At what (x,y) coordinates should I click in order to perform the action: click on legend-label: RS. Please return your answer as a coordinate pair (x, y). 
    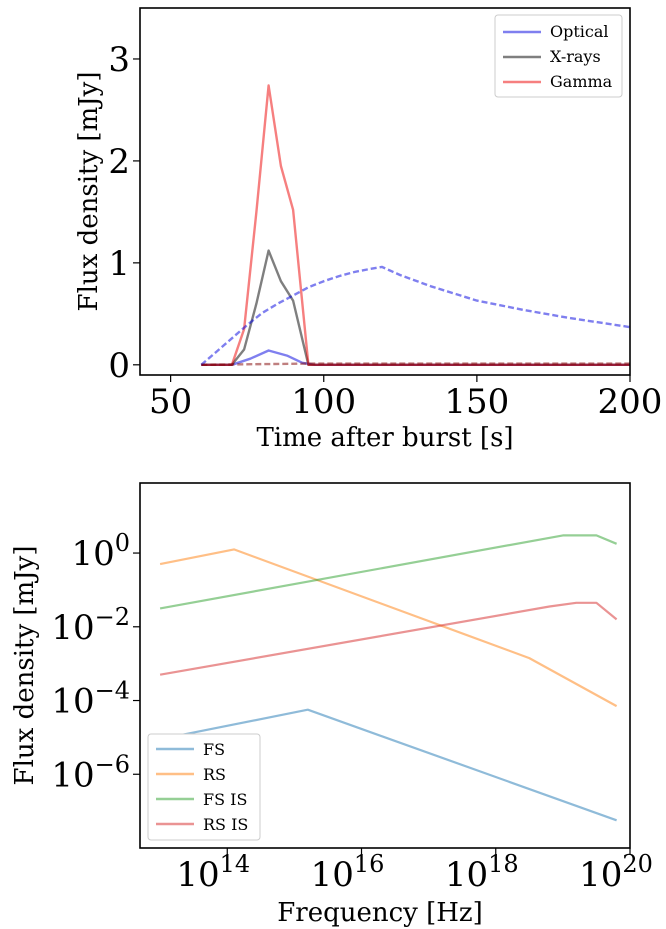
    Looking at the image, I should click on (214, 774).